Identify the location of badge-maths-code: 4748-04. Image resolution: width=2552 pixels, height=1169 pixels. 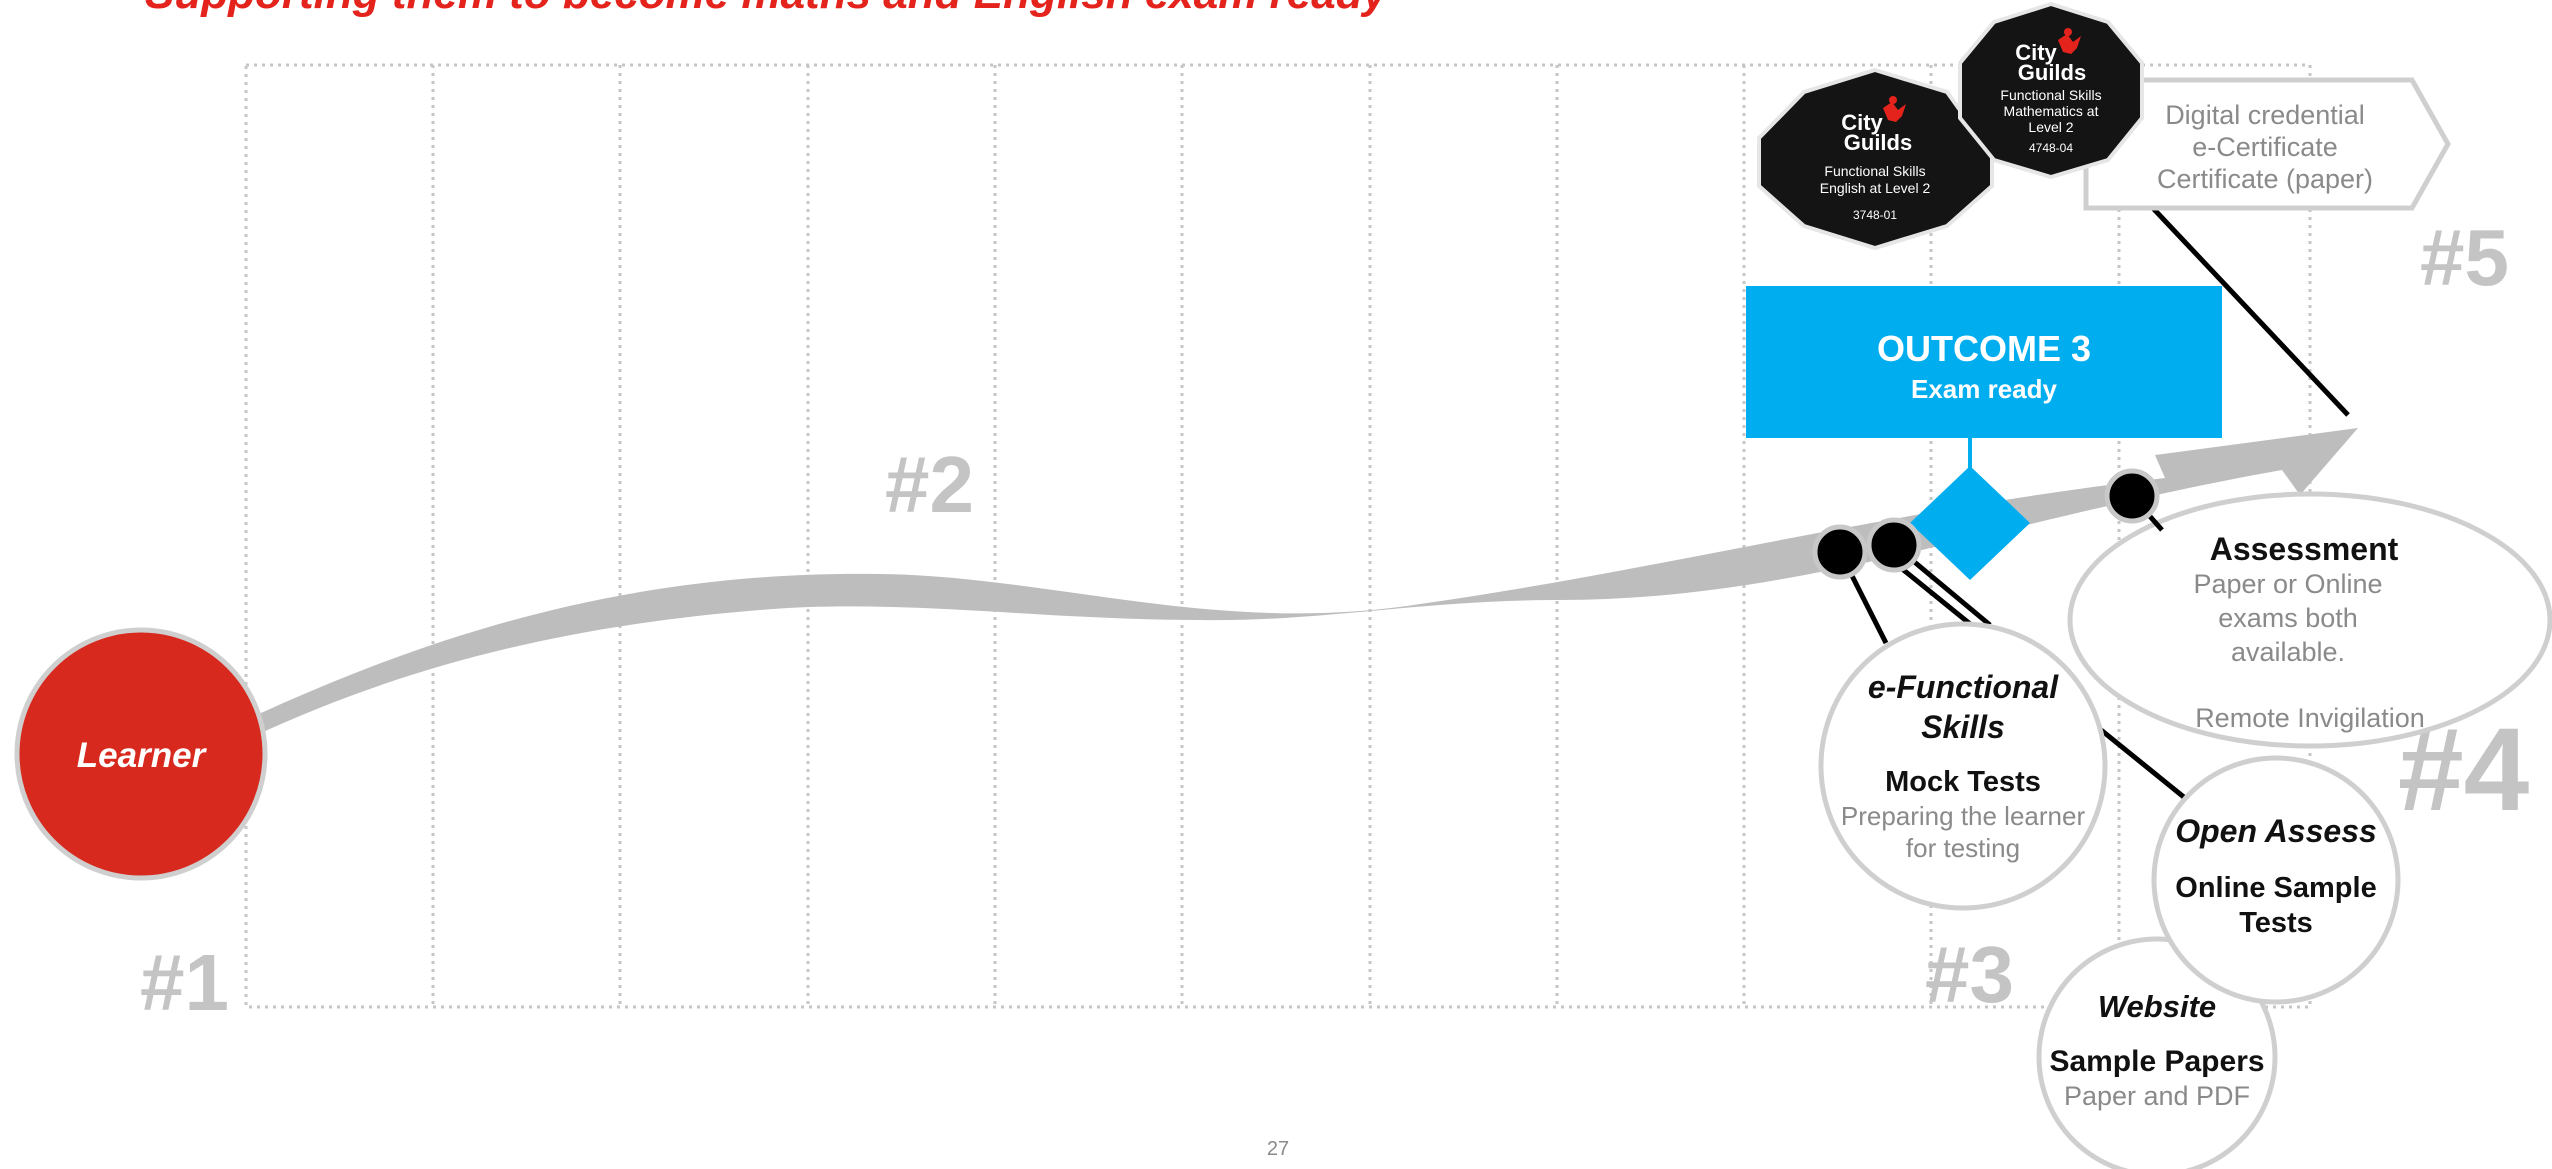
(2051, 148).